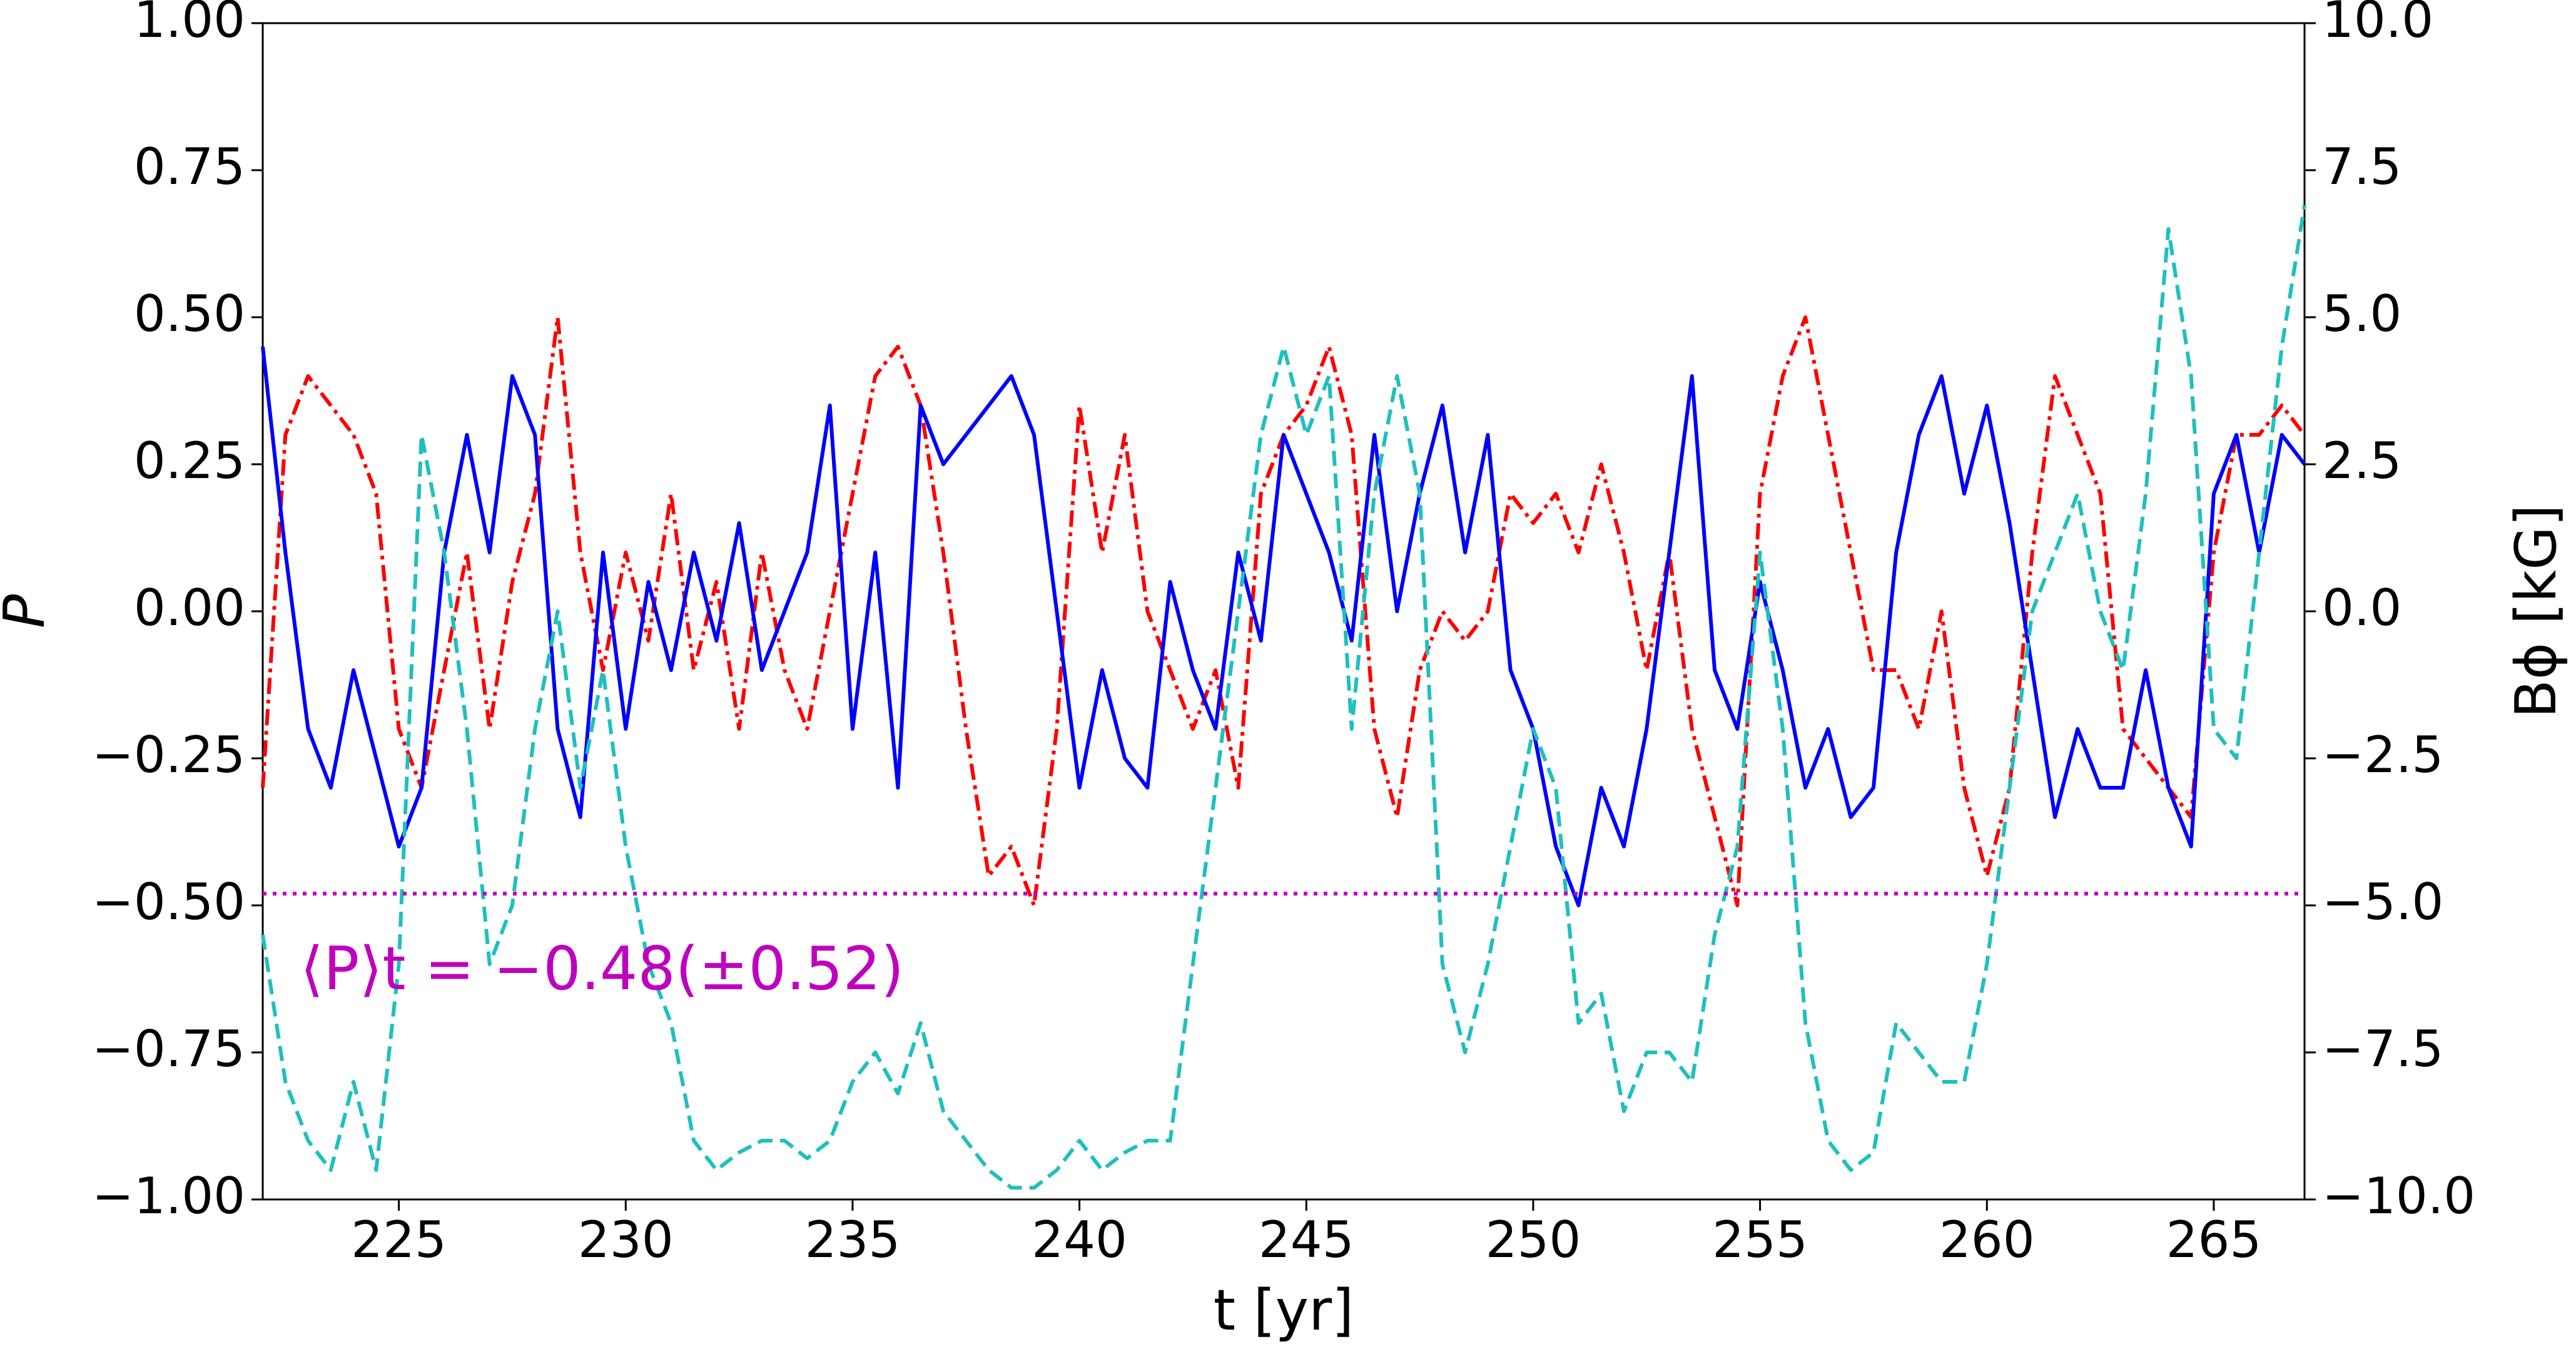 The width and height of the screenshot is (2576, 1349). What do you see at coordinates (1079, 1240) in the screenshot?
I see `x-tick-label: 240` at bounding box center [1079, 1240].